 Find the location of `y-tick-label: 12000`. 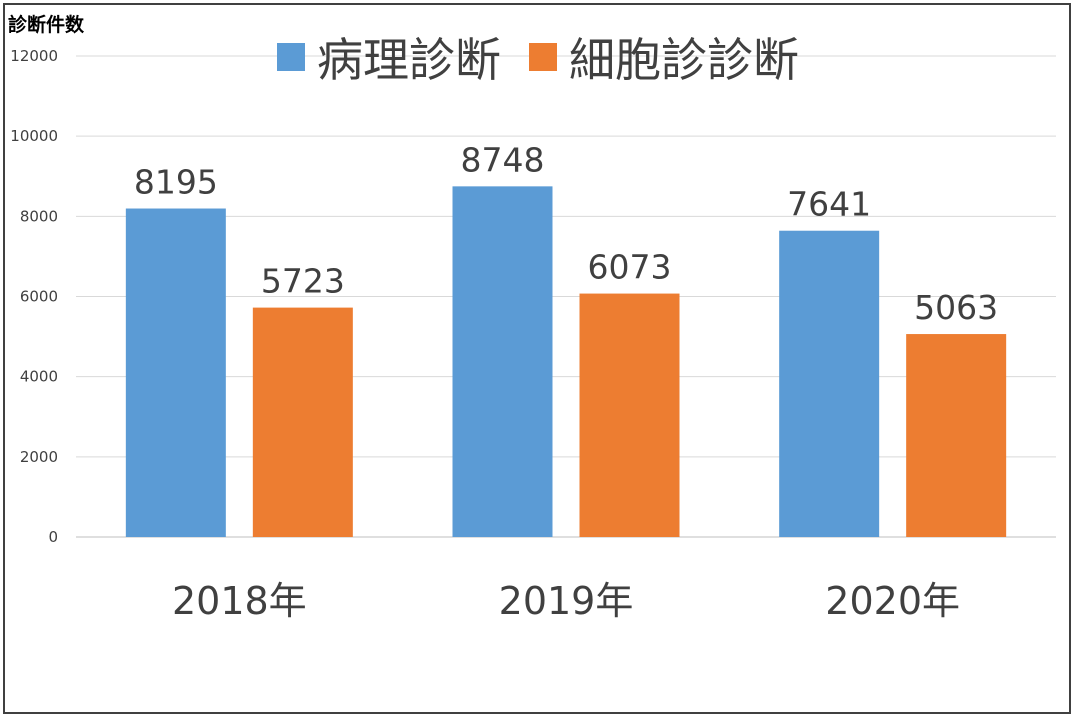

y-tick-label: 12000 is located at coordinates (34, 56).